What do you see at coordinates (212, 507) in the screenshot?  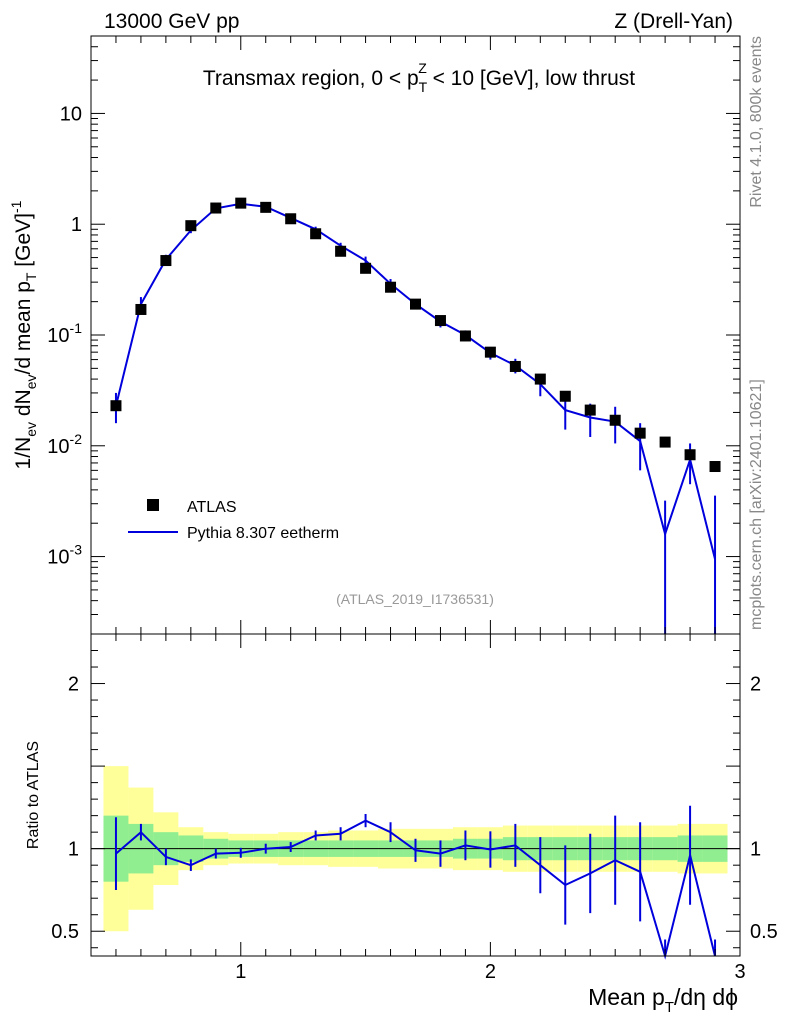 I see `legend-atlas-label: ATLAS` at bounding box center [212, 507].